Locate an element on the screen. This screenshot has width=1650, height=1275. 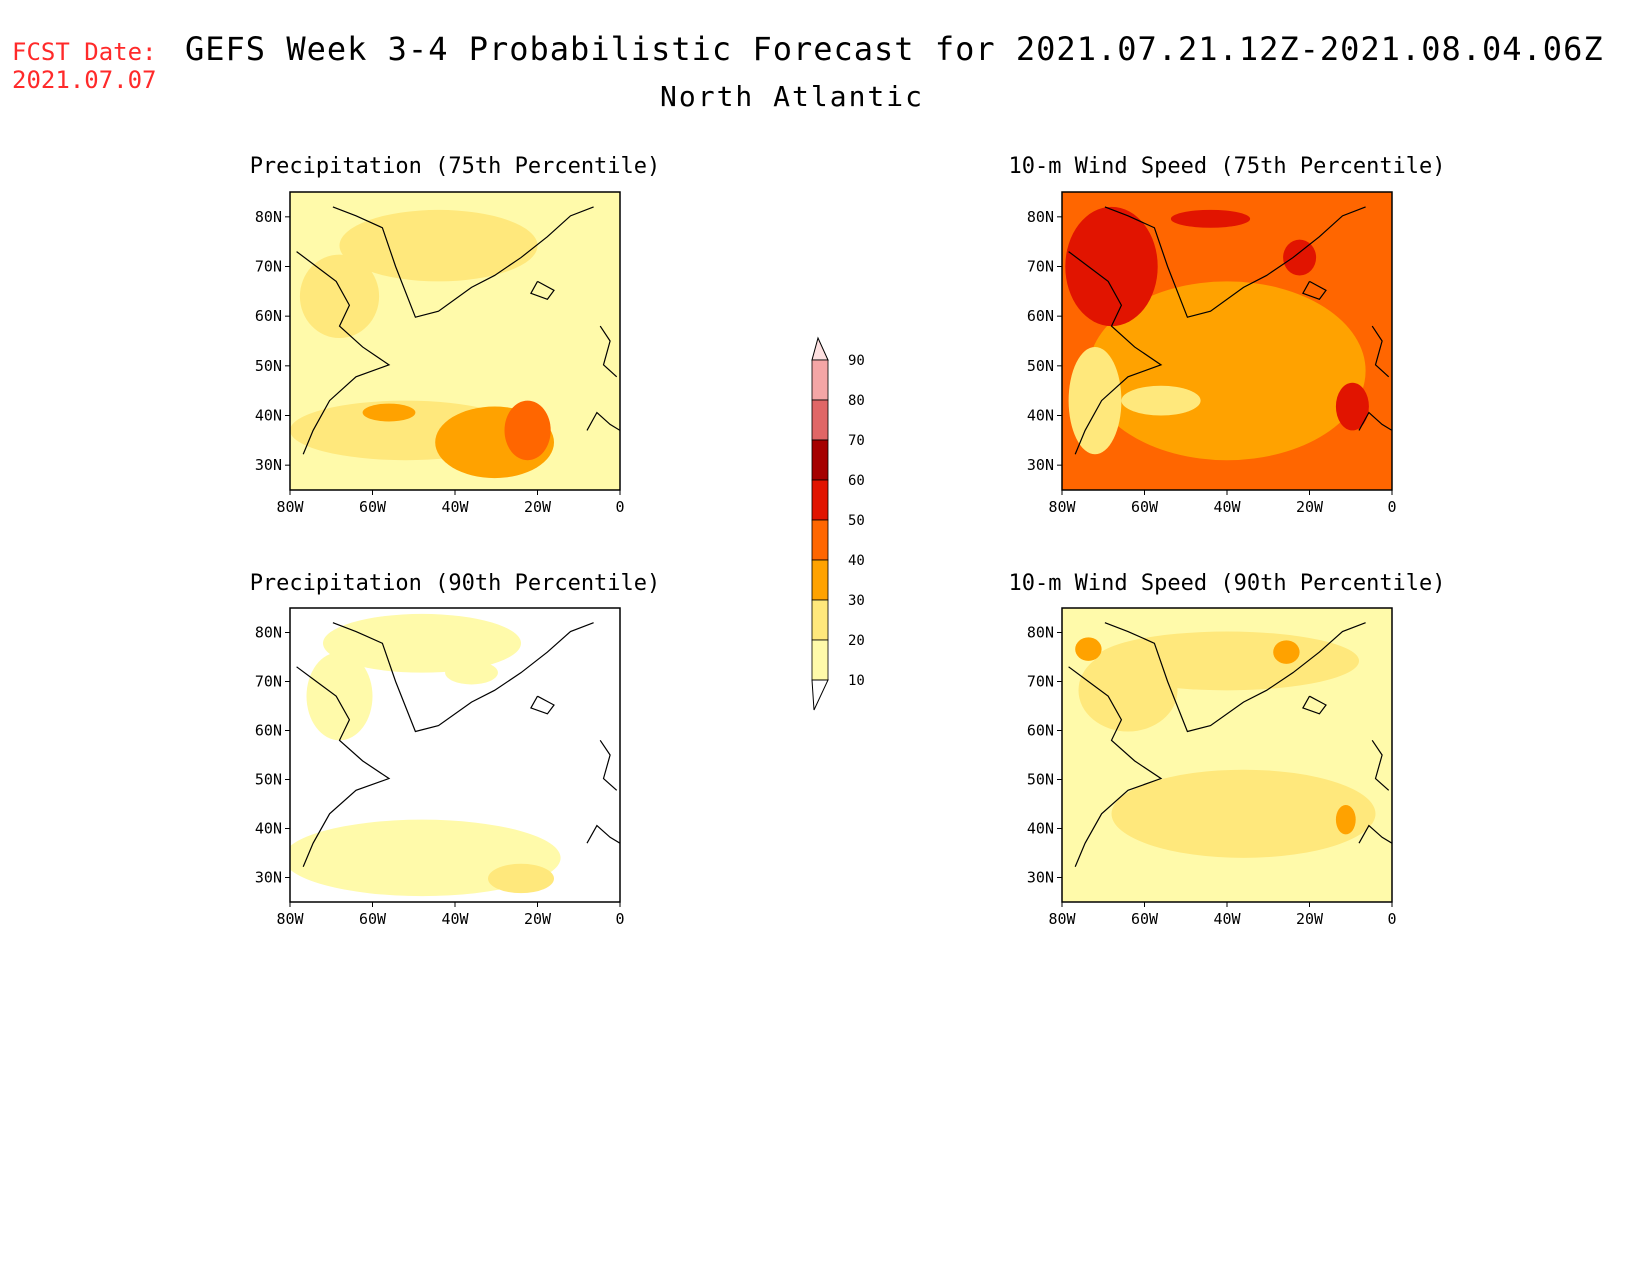
forecast-date-label: FCST Date: is located at coordinates (84, 52).